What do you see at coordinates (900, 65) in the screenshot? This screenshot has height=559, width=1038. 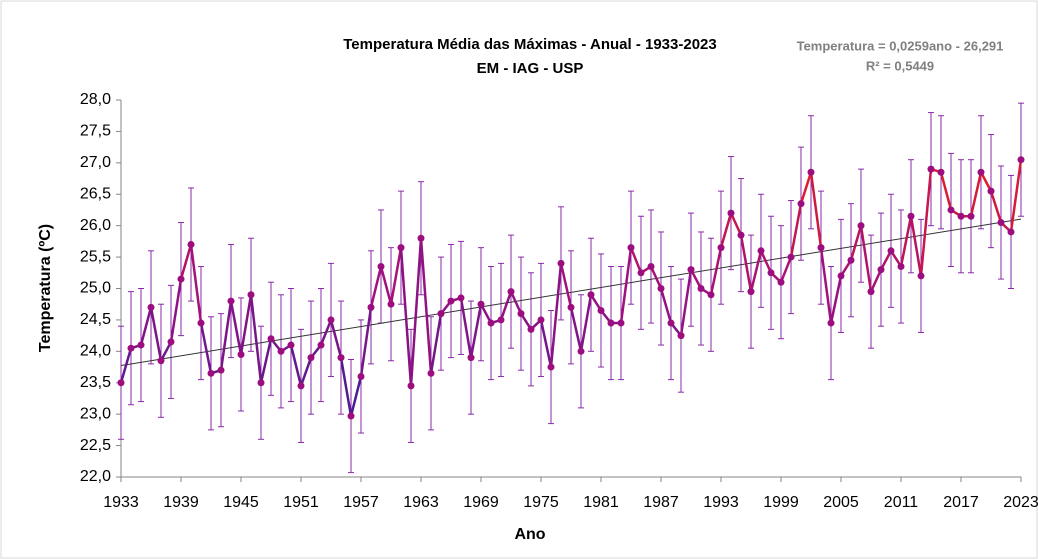 I see `r-squared: R² = 0,5449` at bounding box center [900, 65].